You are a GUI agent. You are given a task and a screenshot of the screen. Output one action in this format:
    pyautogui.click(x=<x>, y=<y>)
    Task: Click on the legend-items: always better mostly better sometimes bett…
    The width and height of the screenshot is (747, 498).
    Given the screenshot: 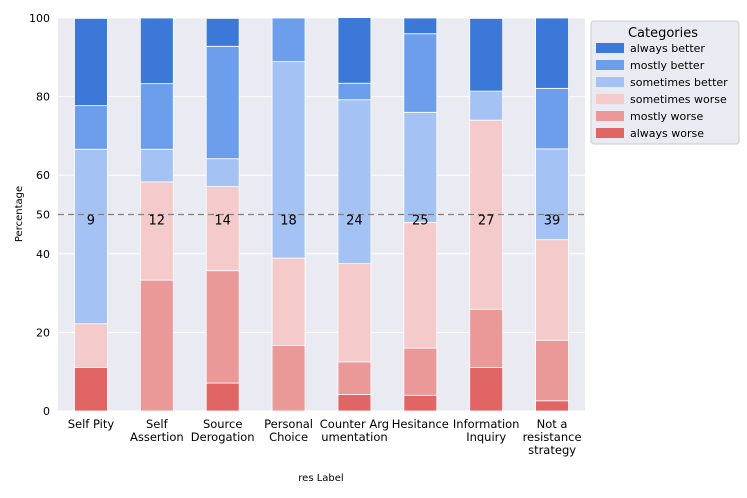 What is the action you would take?
    pyautogui.click(x=662, y=91)
    